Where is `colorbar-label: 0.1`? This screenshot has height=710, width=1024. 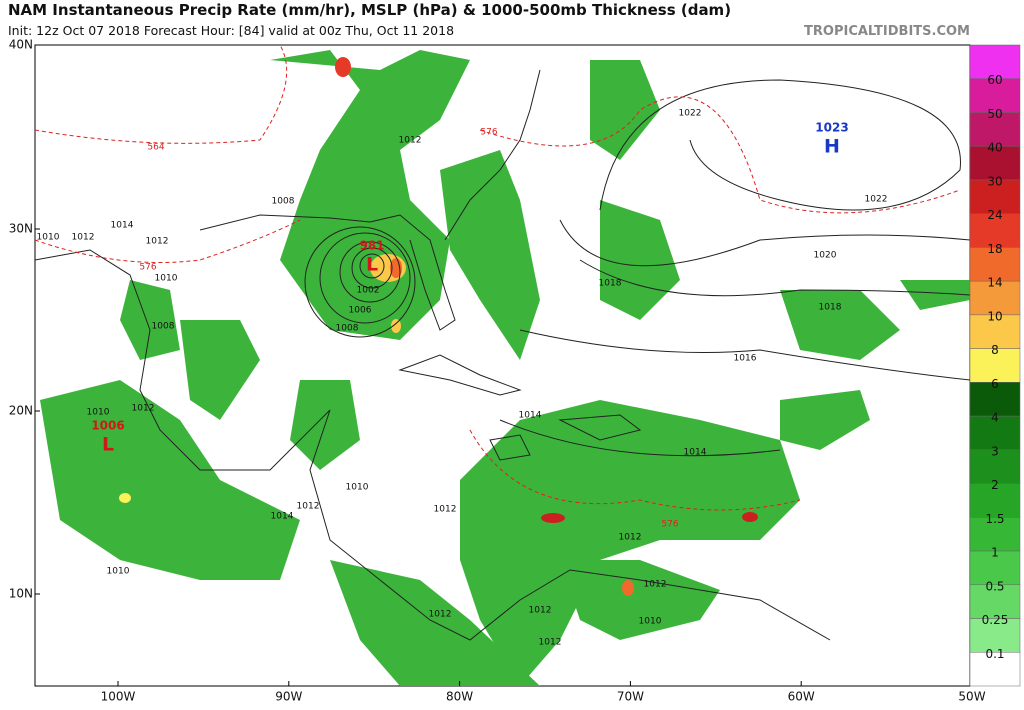
colorbar-label: 0.1 is located at coordinates (994, 654).